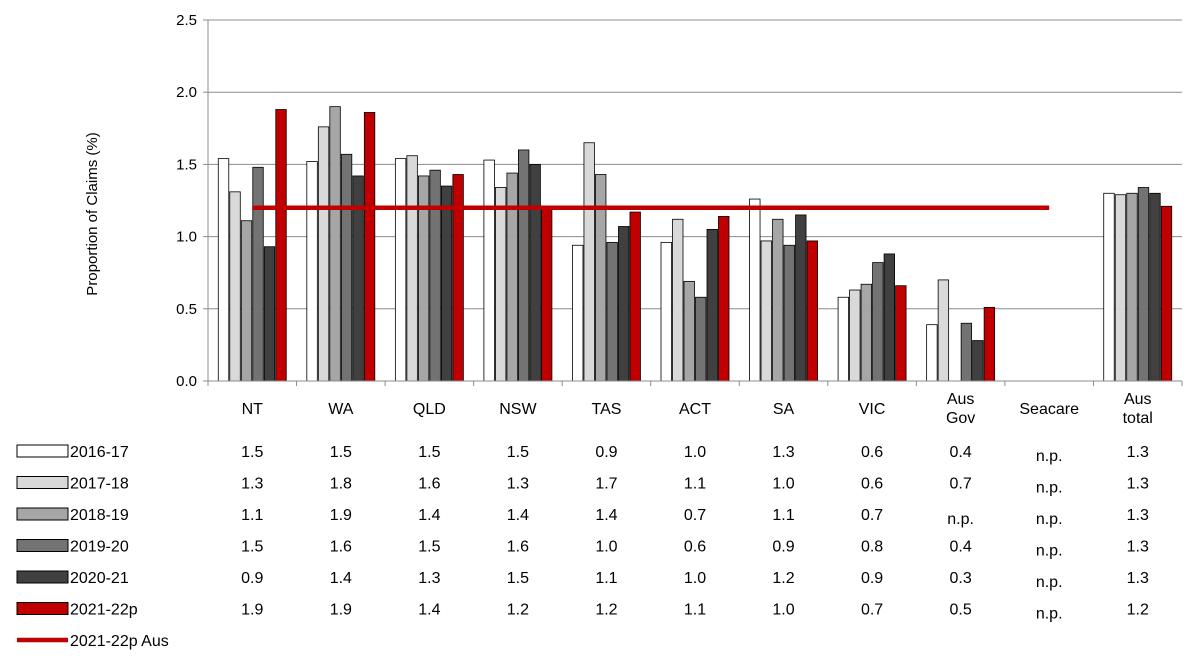  What do you see at coordinates (99, 578) in the screenshot?
I see `legend-label: 2020-21` at bounding box center [99, 578].